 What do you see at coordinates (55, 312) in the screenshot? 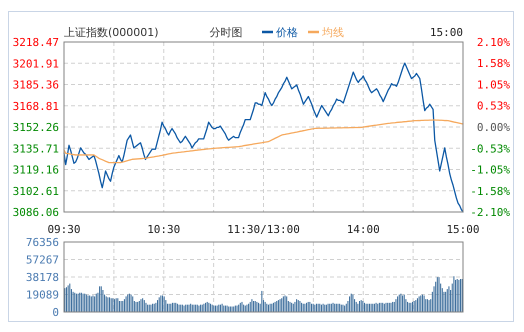
I see `y-tick-label: 0` at bounding box center [55, 312].